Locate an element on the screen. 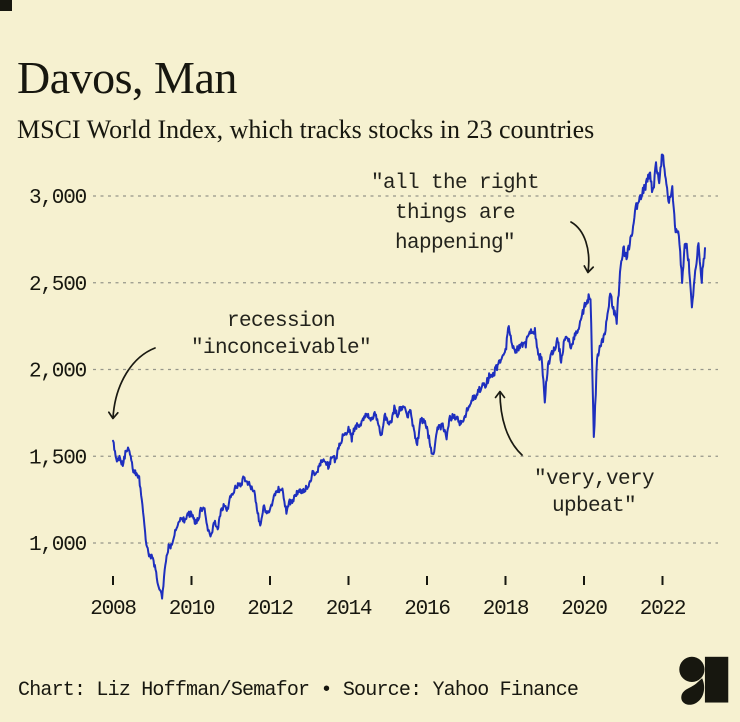  corner-square is located at coordinates (6, 5).